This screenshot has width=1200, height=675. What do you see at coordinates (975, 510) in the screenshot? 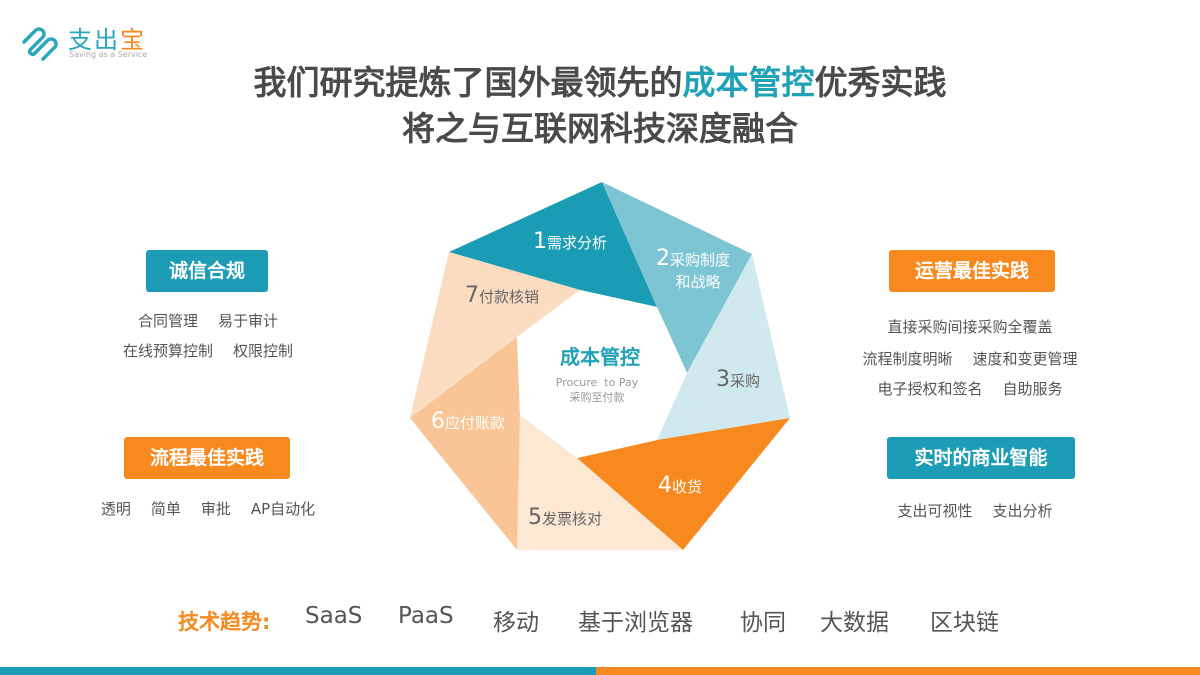
I see `bi-items: 支出可视性 支出分析` at bounding box center [975, 510].